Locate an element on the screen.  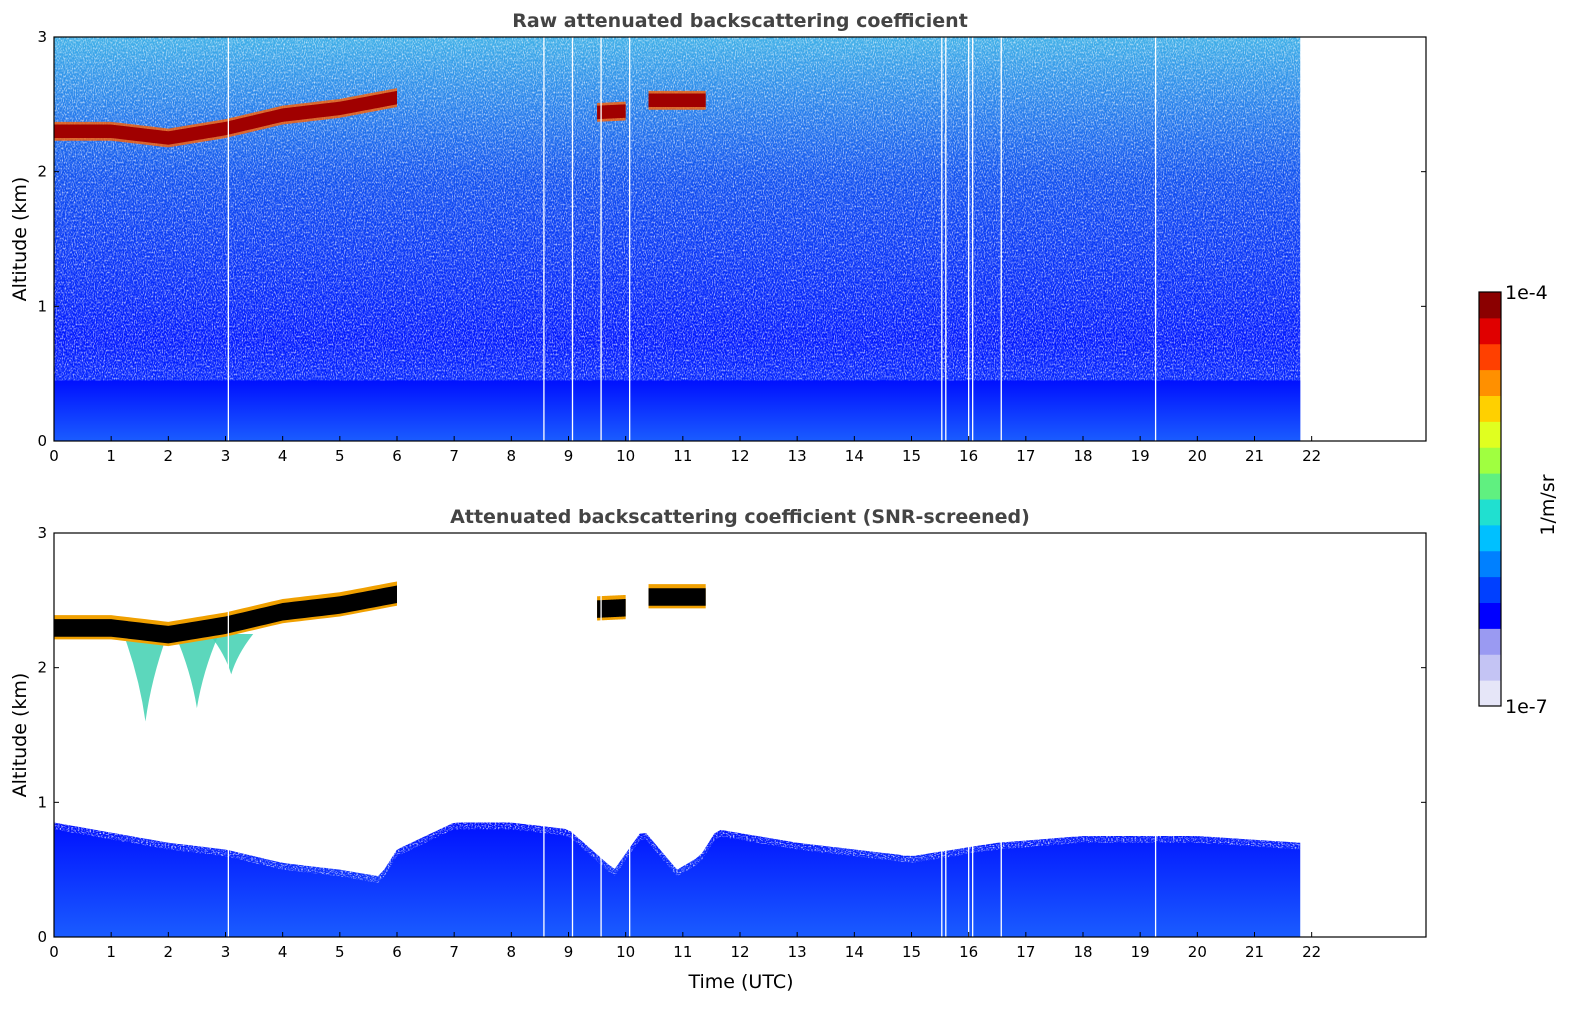
x-tick-label: 8 is located at coordinates (512, 456).